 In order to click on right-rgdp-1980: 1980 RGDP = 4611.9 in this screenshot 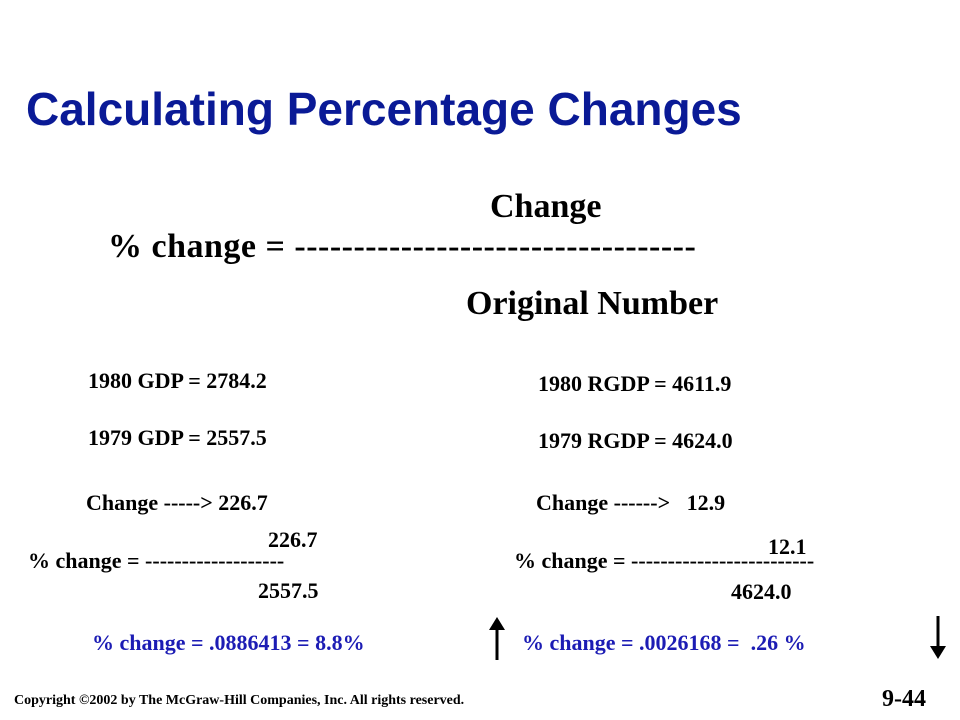, I will do `click(635, 383)`.